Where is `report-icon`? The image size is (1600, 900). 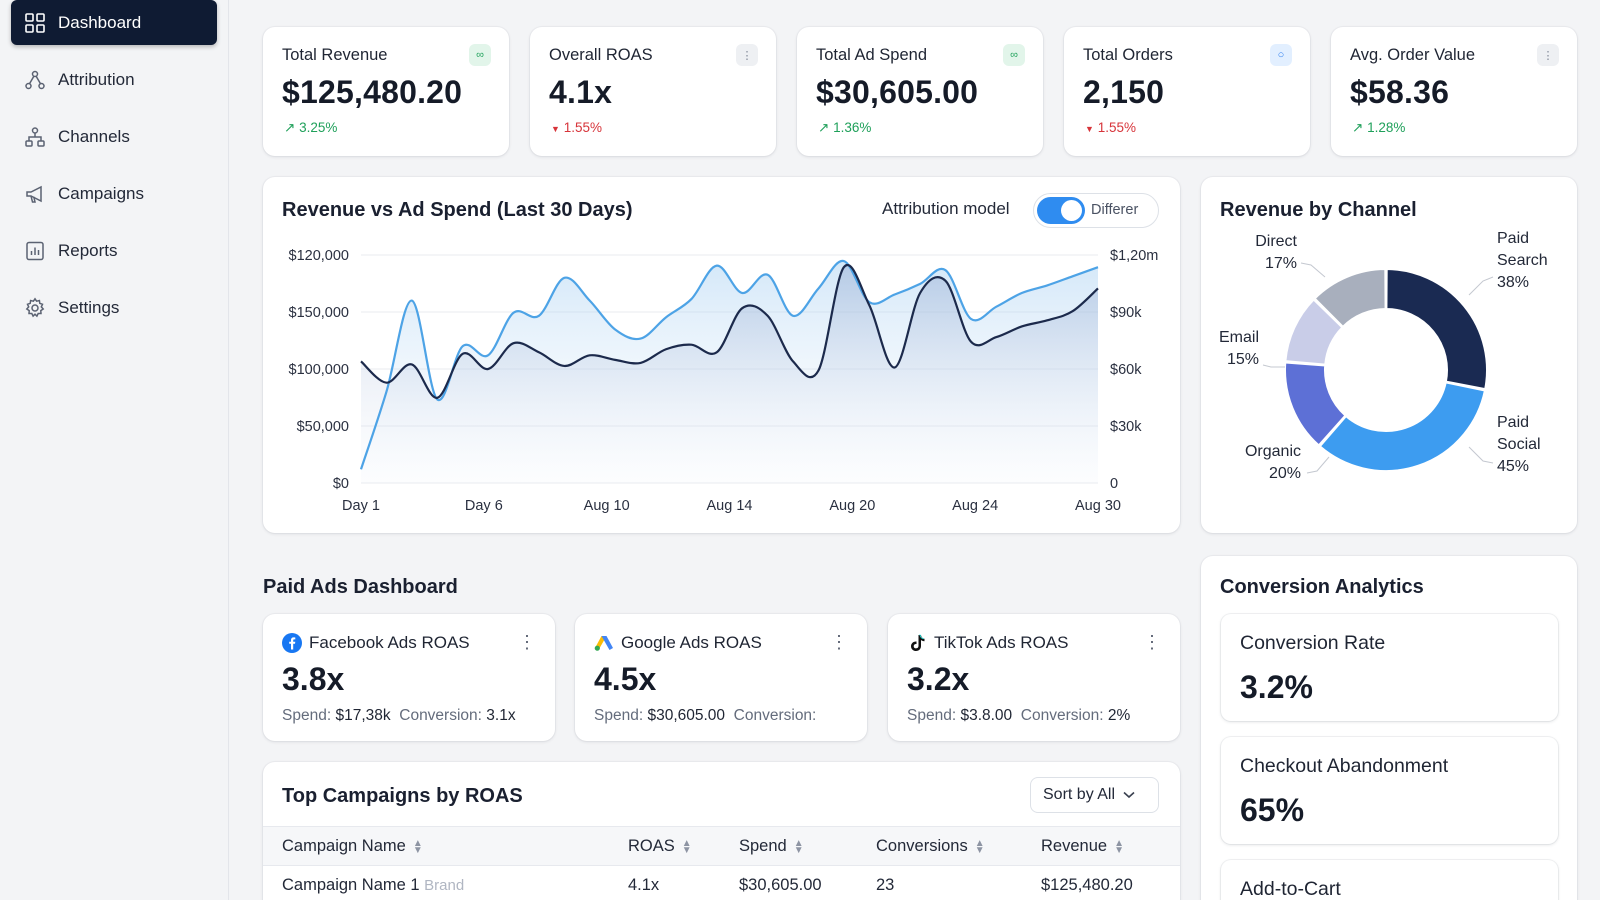 report-icon is located at coordinates (35, 250).